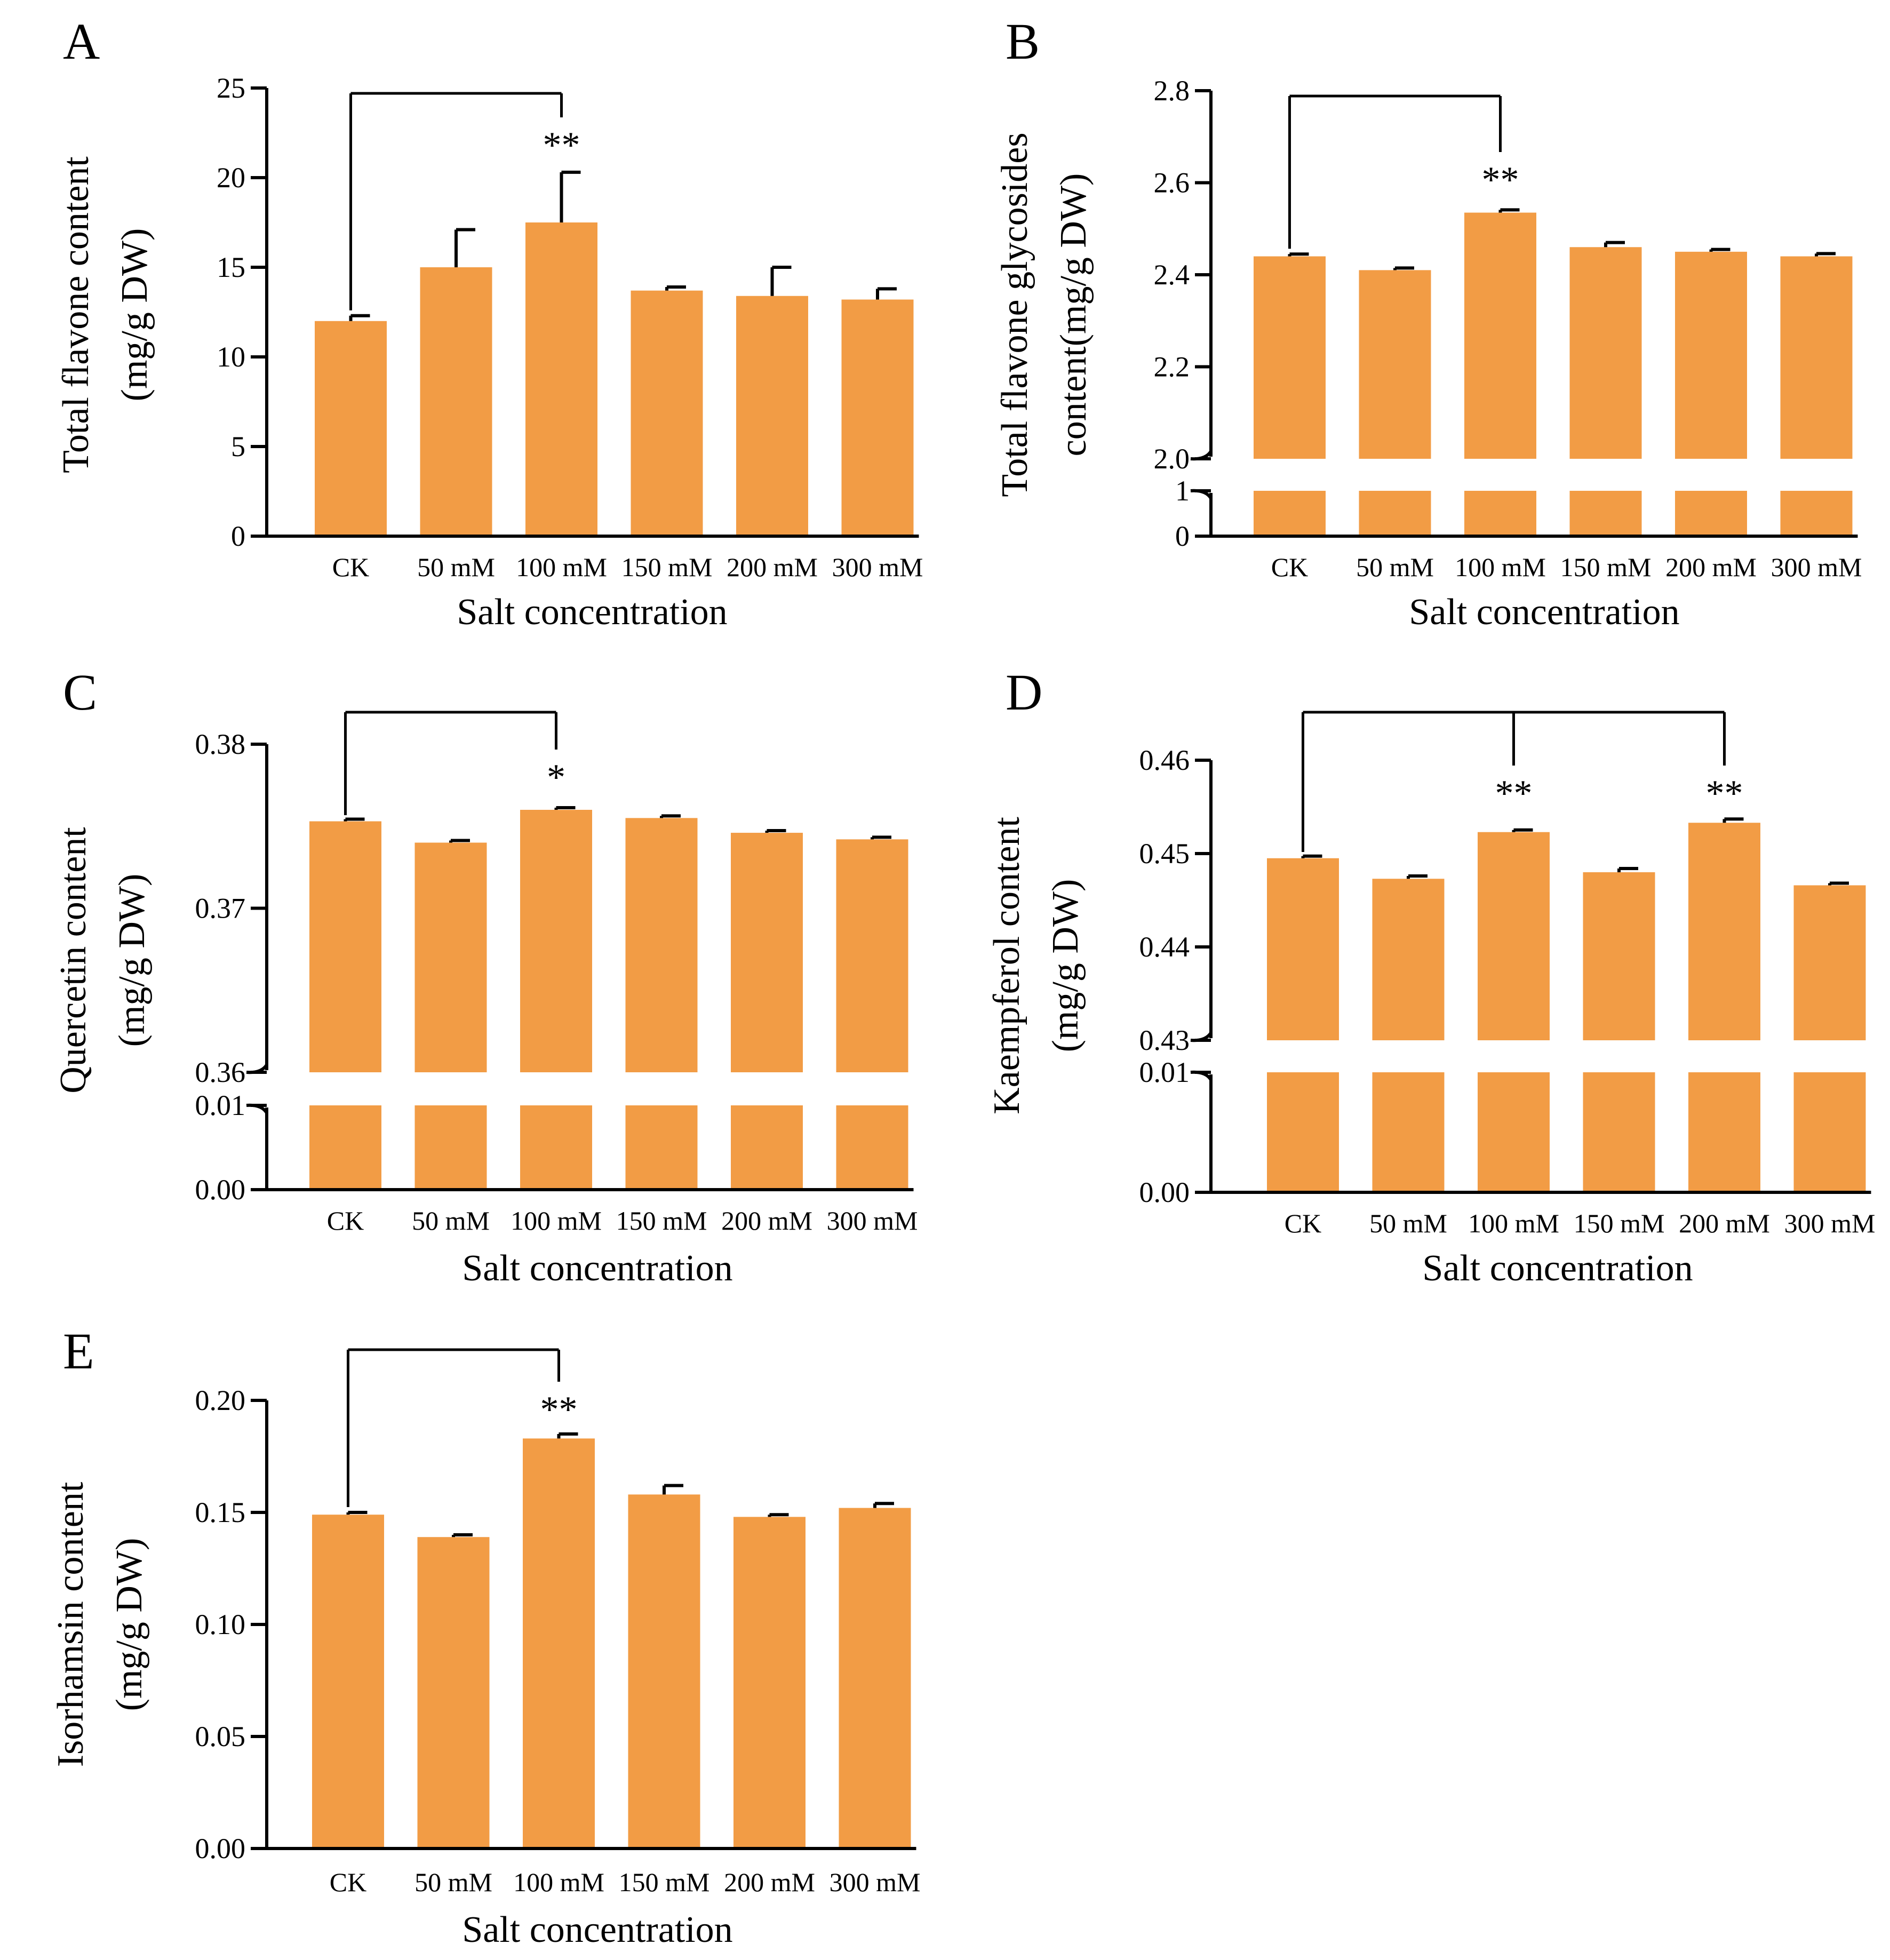 The width and height of the screenshot is (1890, 1960). What do you see at coordinates (231, 88) in the screenshot?
I see `y-tick-label: 25` at bounding box center [231, 88].